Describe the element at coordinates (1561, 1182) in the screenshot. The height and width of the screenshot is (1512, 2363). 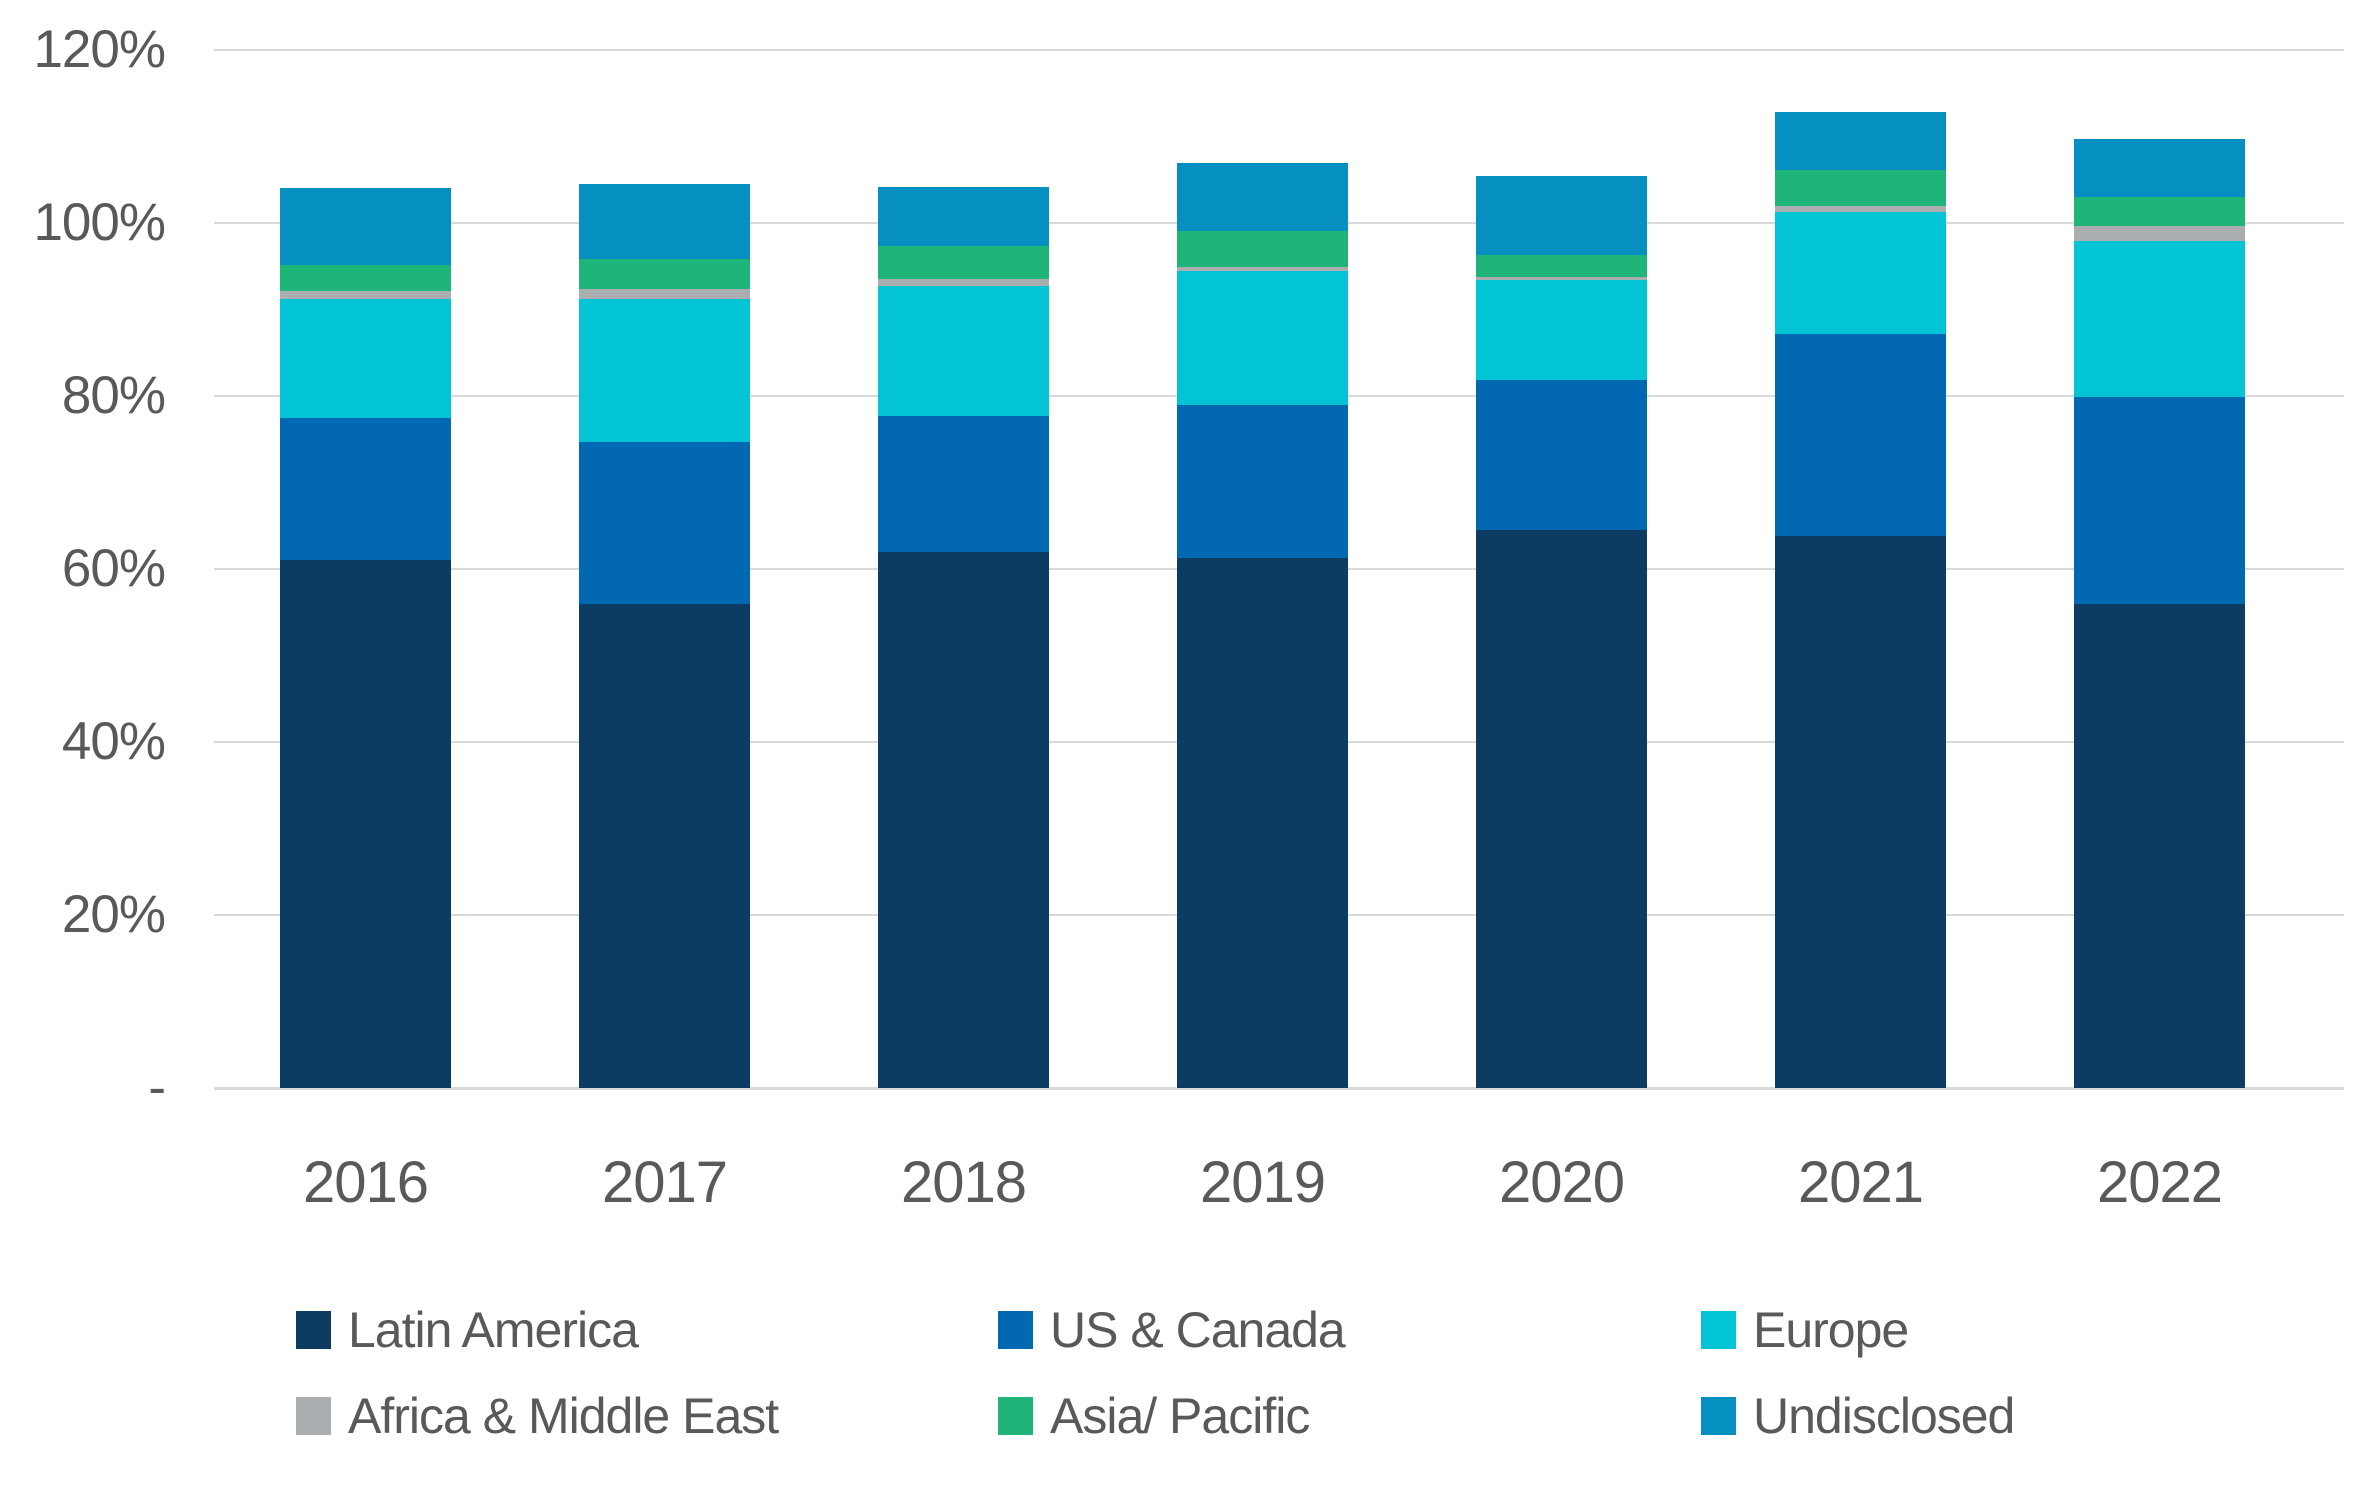
I see `x-tick-label: 2020` at that location.